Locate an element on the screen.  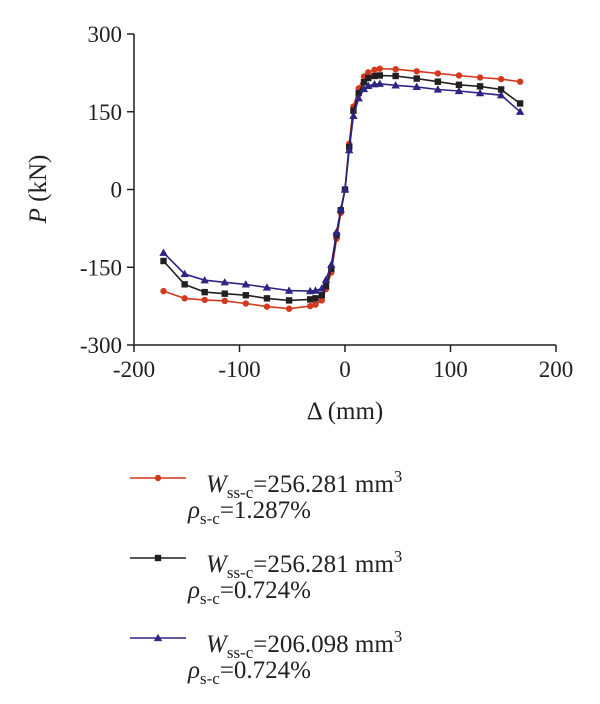
y-tick-label: 300 is located at coordinates (105, 34).